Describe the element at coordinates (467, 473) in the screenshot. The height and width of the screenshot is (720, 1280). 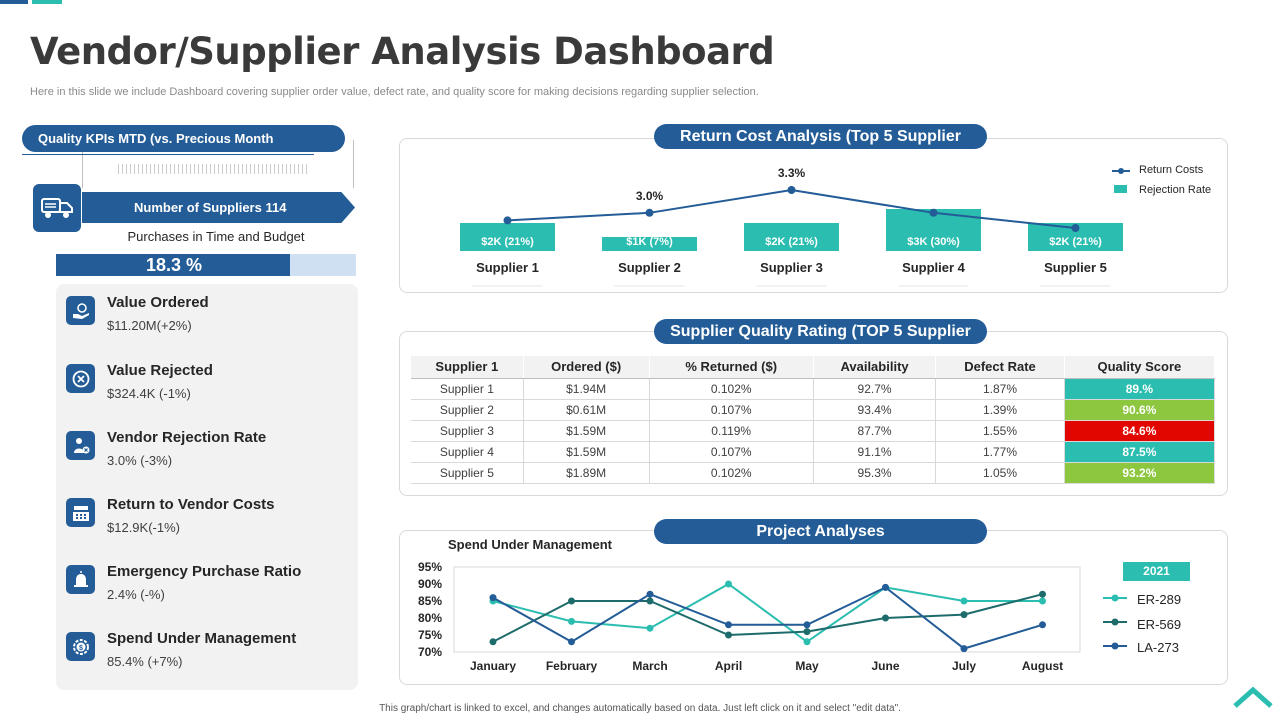
I see `cell-supplier: Supplier 5` at that location.